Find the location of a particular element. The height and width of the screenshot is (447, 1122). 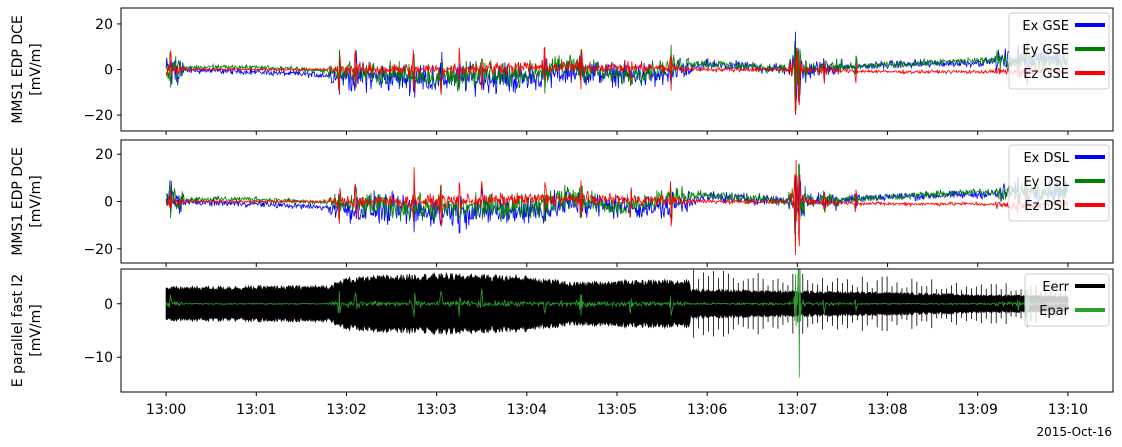

legend-label: Epar is located at coordinates (1054, 311).